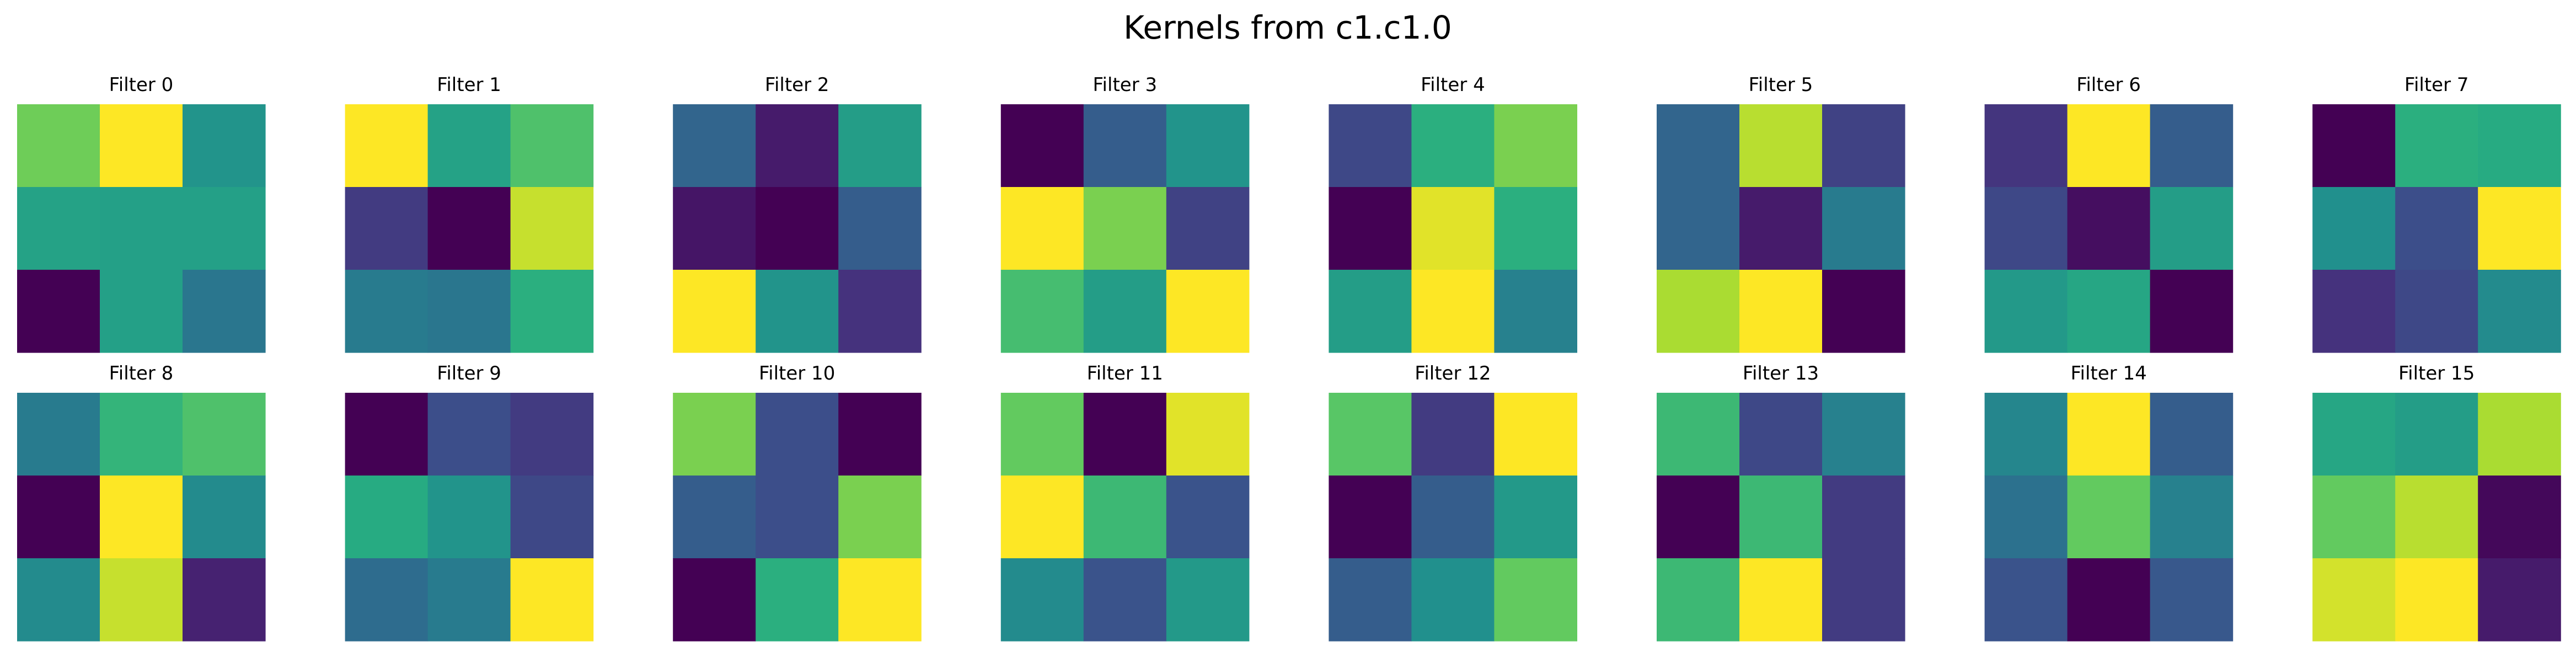 Image resolution: width=2576 pixels, height=657 pixels. Describe the element at coordinates (797, 373) in the screenshot. I see `panel-title: Filter 10` at that location.